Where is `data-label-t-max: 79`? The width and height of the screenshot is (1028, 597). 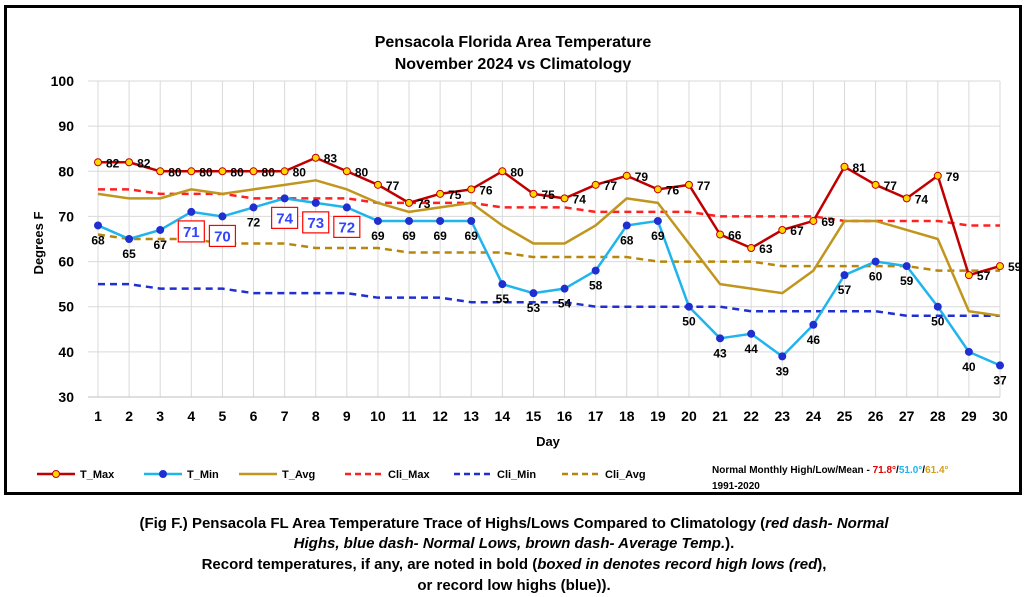
data-label-t-max: 79 is located at coordinates (642, 177).